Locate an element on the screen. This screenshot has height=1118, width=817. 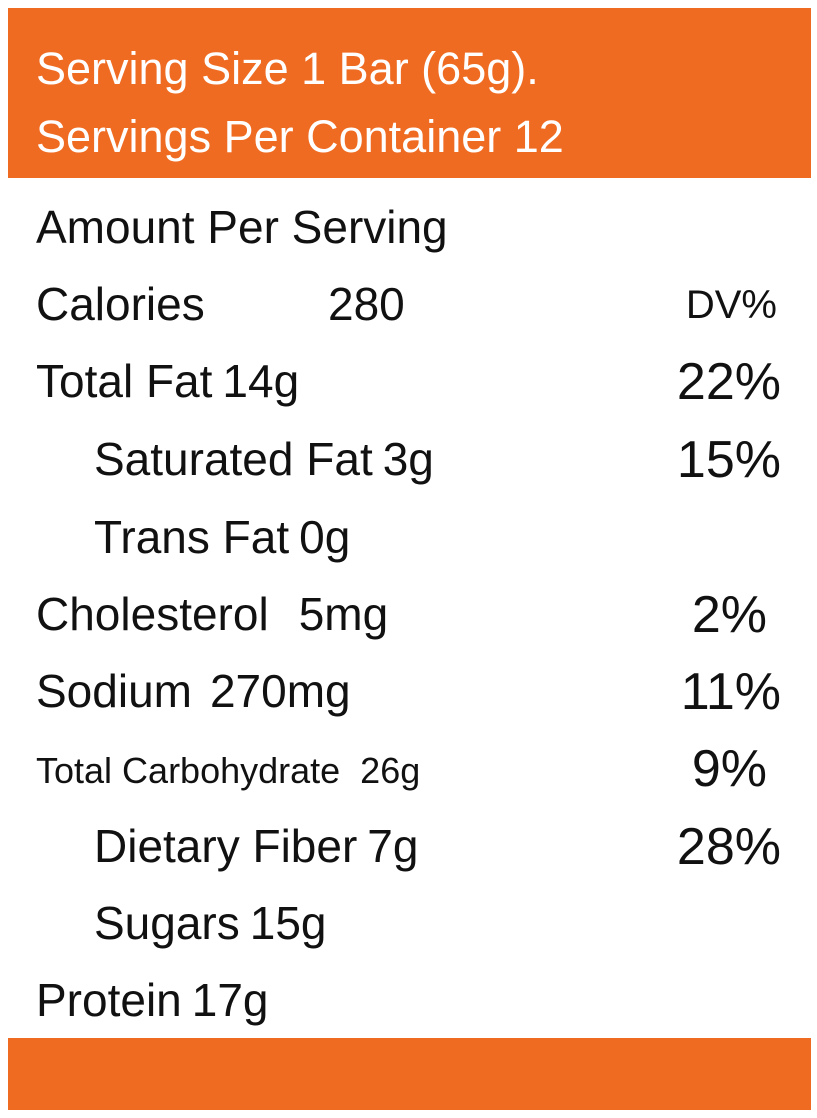
daily-value-percent: 9% is located at coordinates (729, 769).